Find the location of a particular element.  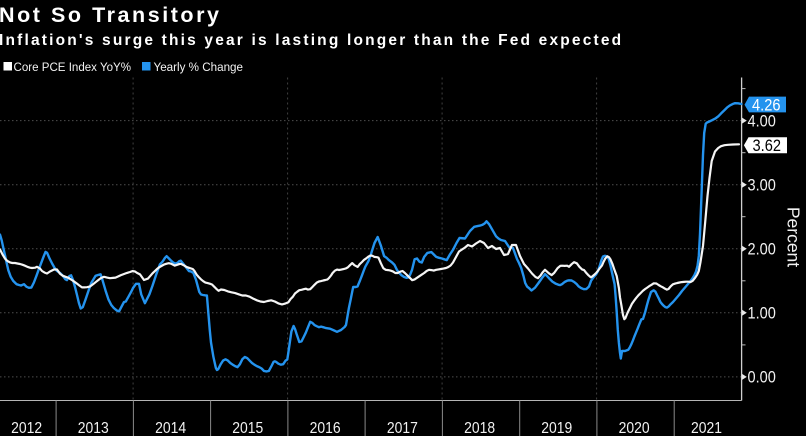

svg-text: 3.00 is located at coordinates (762, 186).